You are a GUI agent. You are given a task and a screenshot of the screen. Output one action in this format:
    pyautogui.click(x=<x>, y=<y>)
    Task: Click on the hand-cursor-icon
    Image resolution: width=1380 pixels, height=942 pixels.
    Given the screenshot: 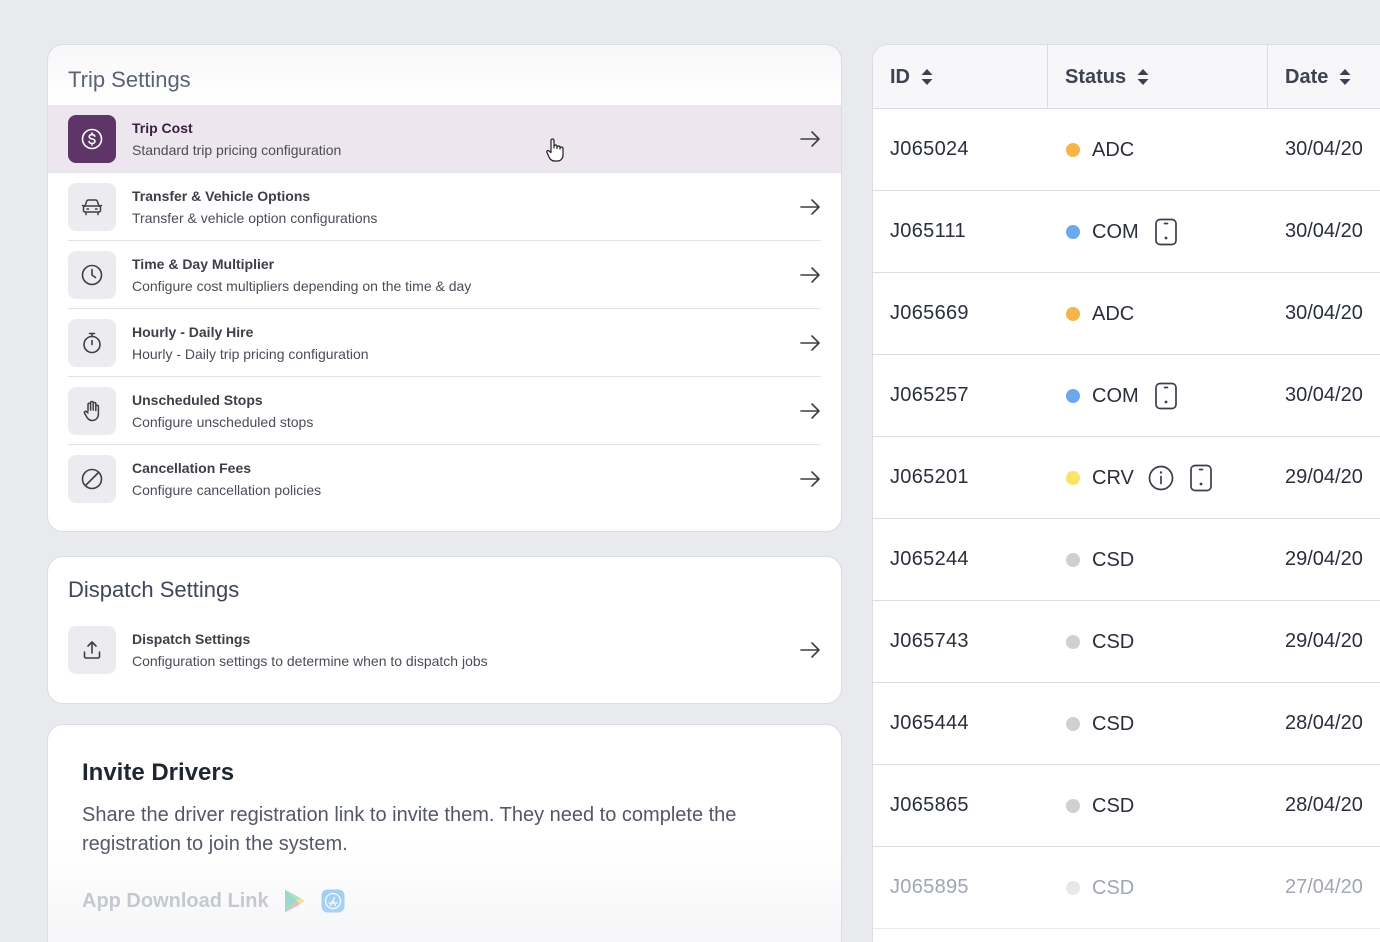 What is the action you would take?
    pyautogui.click(x=555, y=150)
    